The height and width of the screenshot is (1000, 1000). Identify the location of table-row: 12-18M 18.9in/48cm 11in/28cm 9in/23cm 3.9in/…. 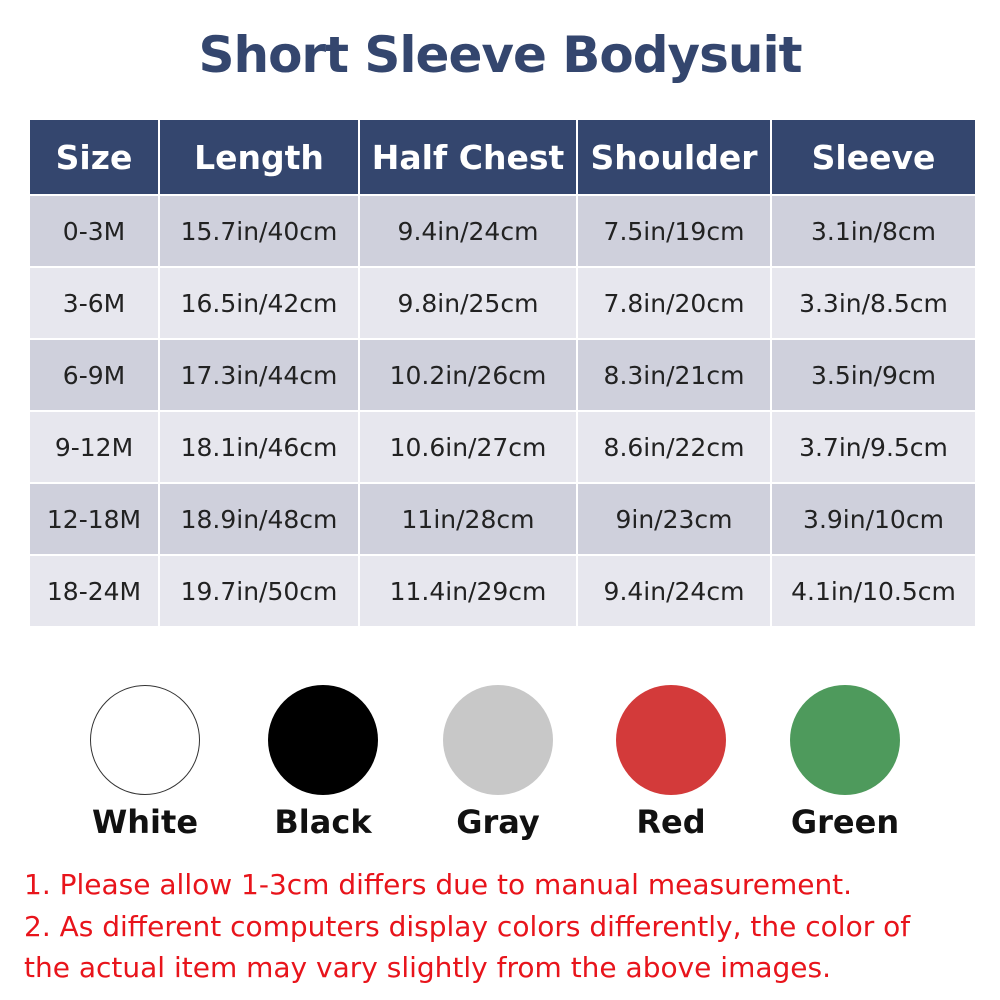
(502, 519).